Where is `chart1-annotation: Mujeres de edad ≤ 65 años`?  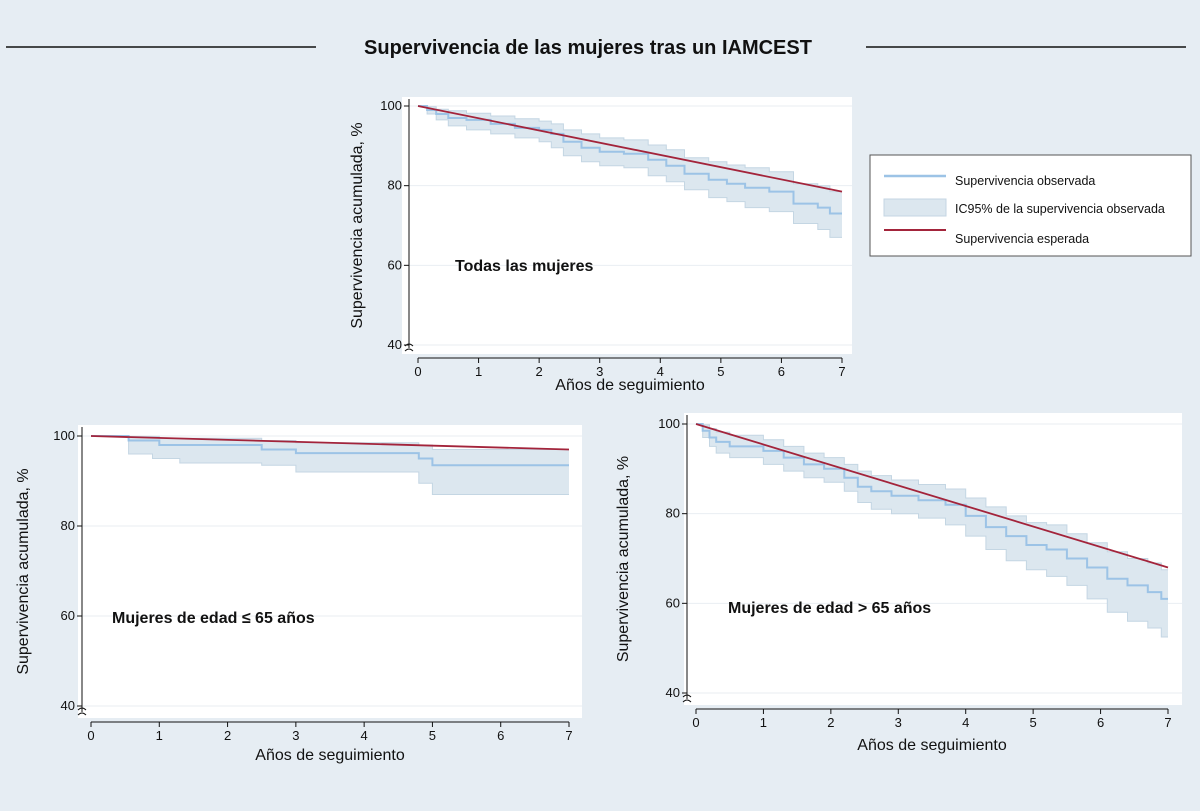 chart1-annotation: Mujeres de edad ≤ 65 años is located at coordinates (213, 618).